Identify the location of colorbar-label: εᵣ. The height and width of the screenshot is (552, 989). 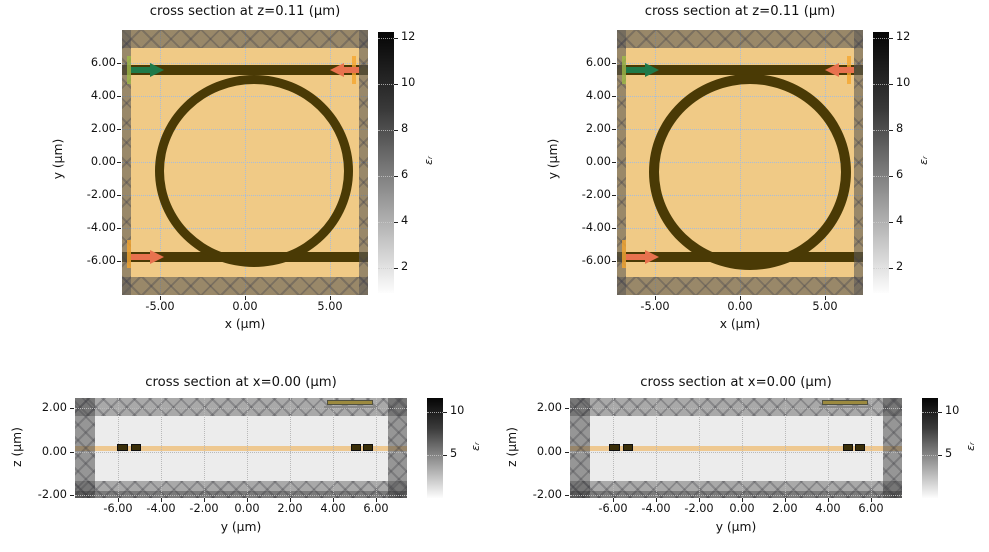
(923, 160).